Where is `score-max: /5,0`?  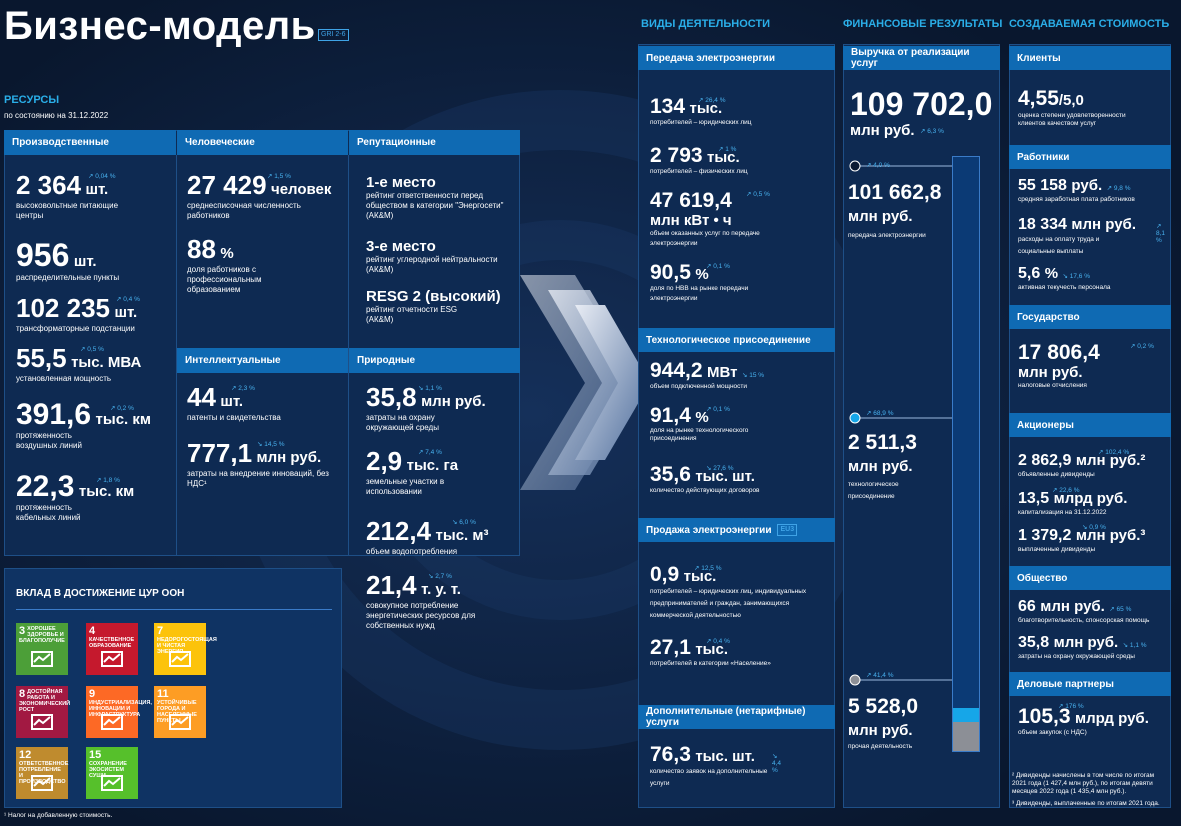 score-max: /5,0 is located at coordinates (1071, 100).